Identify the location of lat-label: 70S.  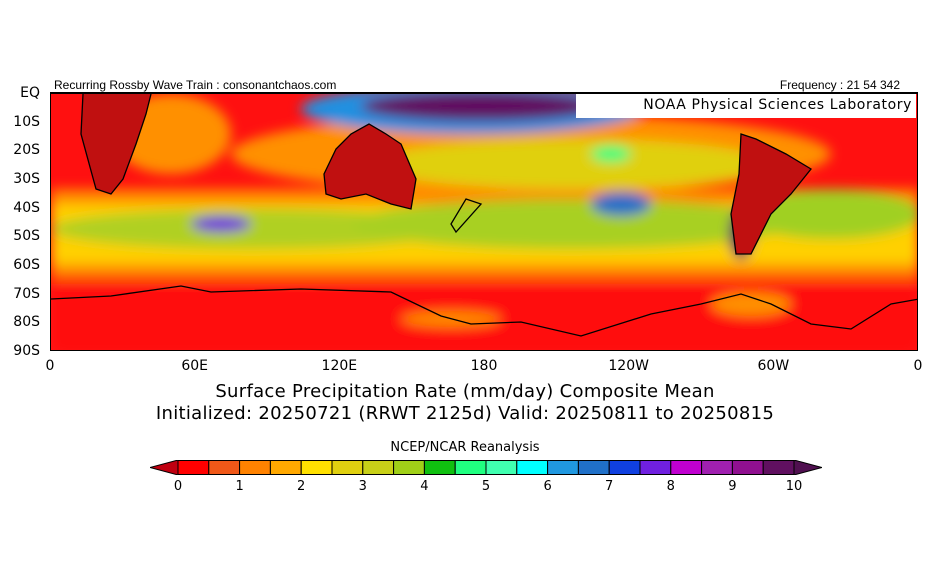
(26, 293).